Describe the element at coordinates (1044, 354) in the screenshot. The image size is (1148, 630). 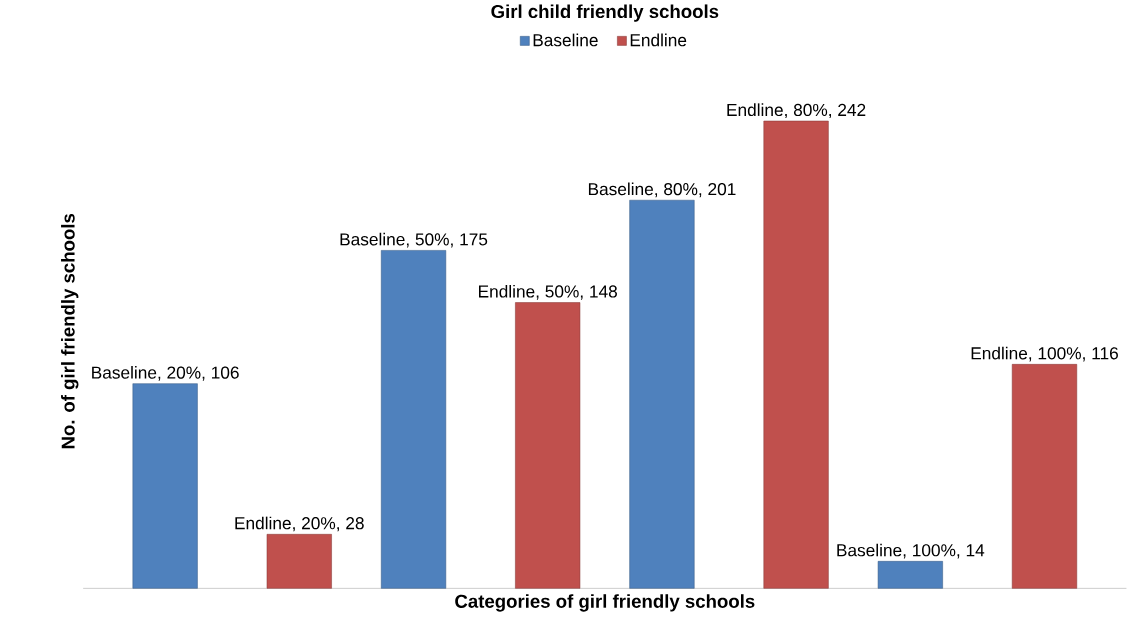
I see `data-label: Endline, 100%, 116` at that location.